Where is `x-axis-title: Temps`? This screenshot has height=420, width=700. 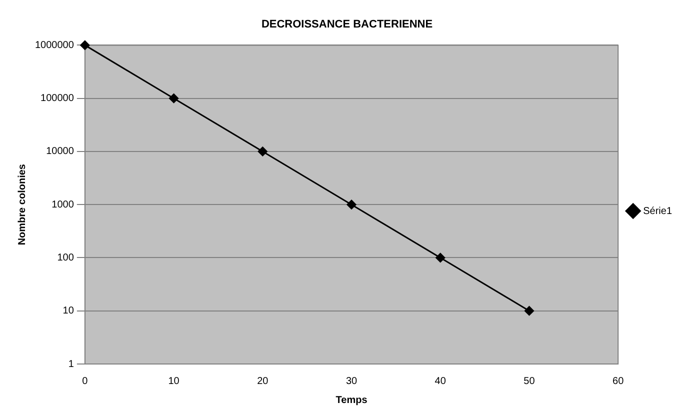
x-axis-title: Temps is located at coordinates (352, 400).